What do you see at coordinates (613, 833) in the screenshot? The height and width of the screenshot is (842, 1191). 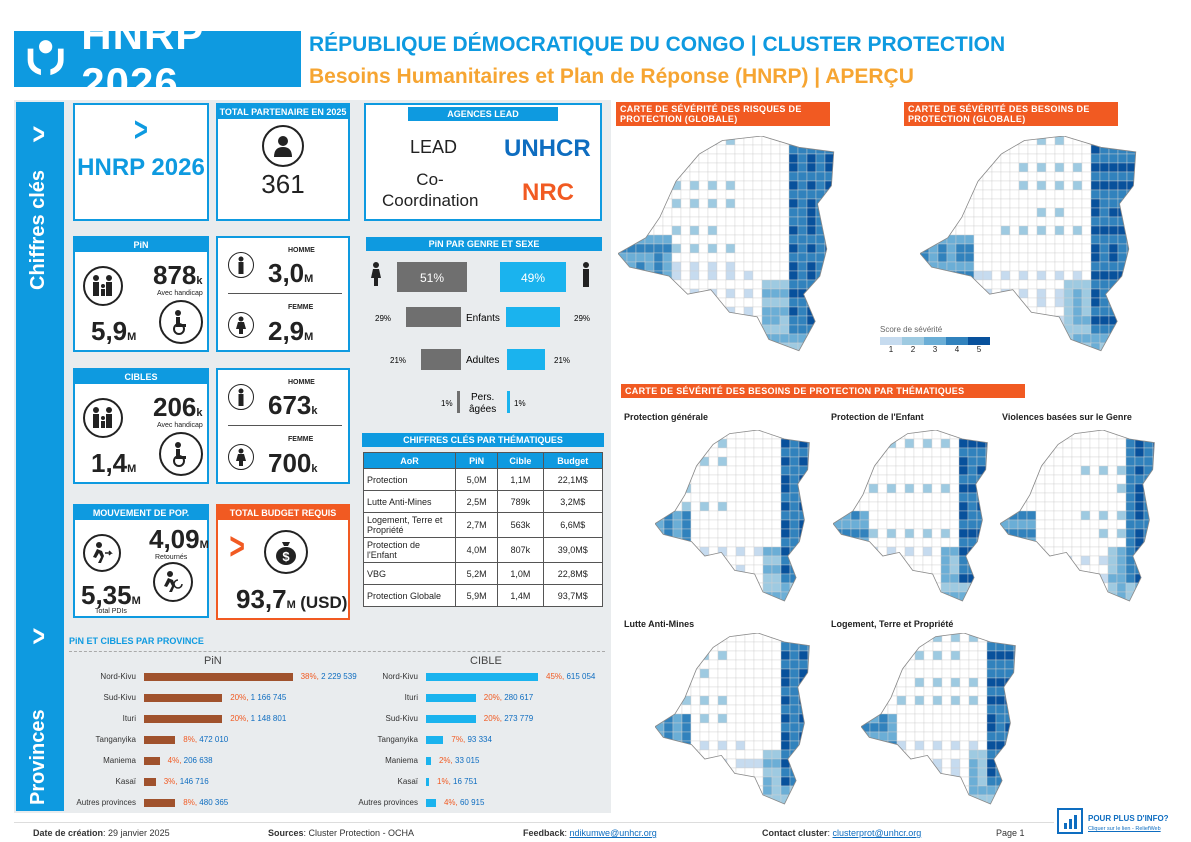 I see `feedback-link: ndikumwe@unhcr.org` at bounding box center [613, 833].